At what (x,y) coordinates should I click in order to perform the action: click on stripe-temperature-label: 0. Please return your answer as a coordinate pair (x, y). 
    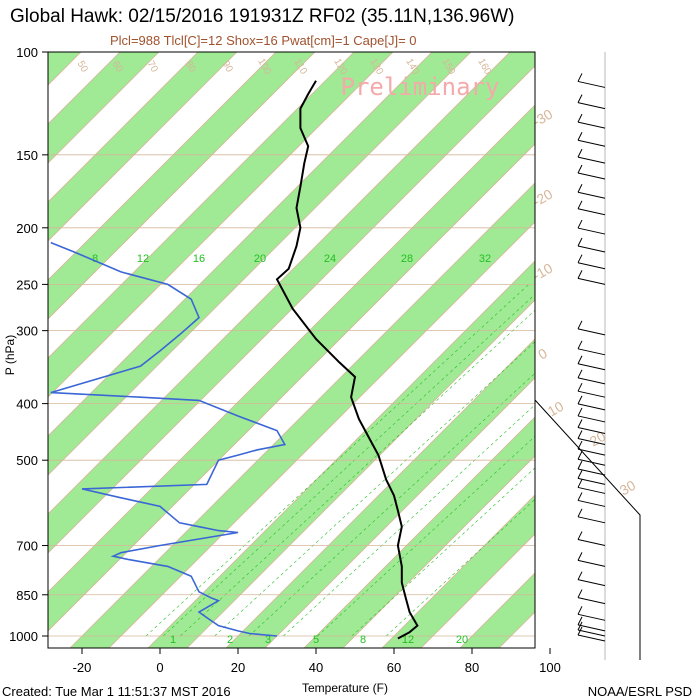
    Looking at the image, I should click on (542, 354).